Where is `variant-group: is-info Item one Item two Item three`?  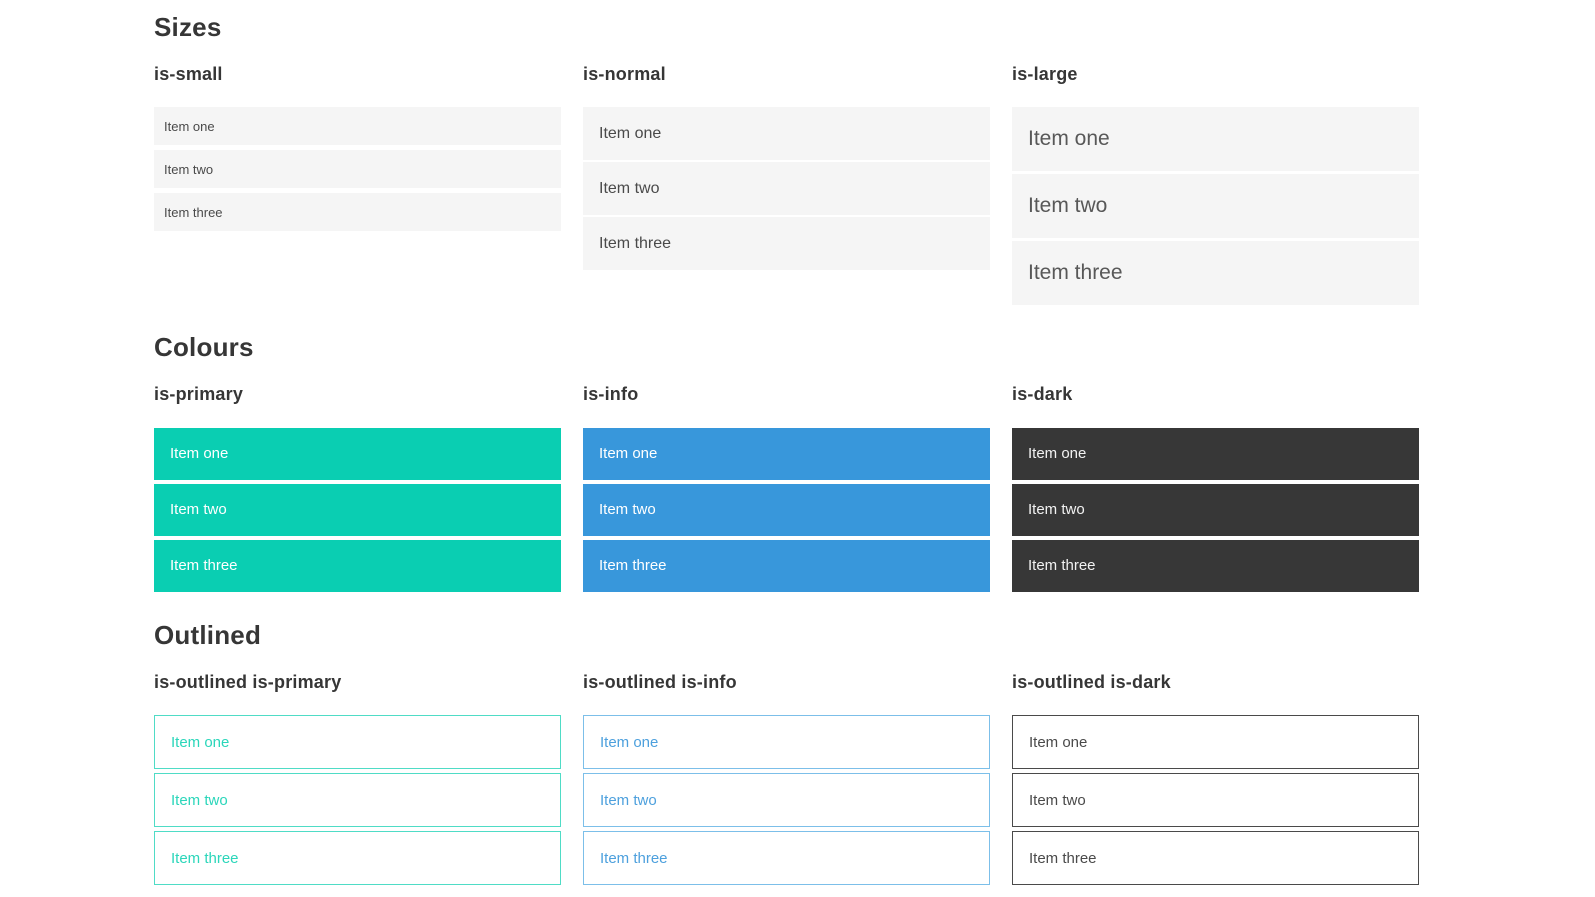
variant-group: is-info Item one Item two Item three is located at coordinates (786, 490).